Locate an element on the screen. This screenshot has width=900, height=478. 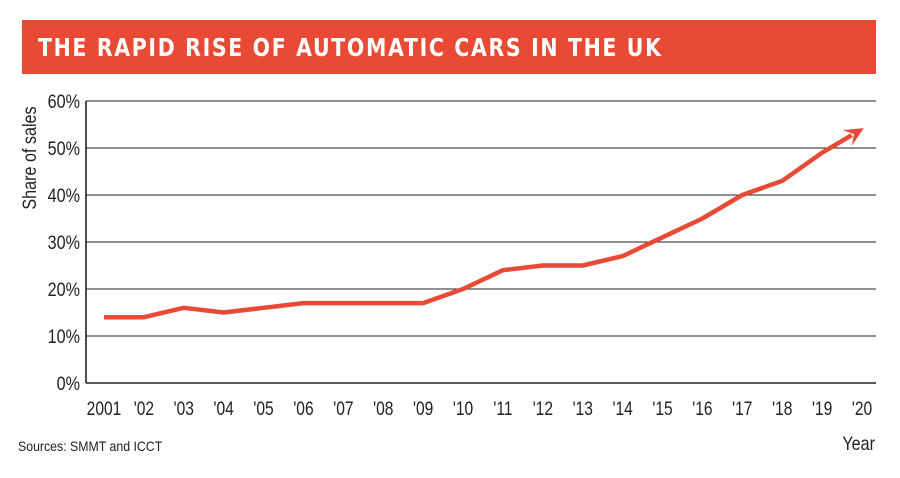
x-tick-label: '08 is located at coordinates (383, 409).